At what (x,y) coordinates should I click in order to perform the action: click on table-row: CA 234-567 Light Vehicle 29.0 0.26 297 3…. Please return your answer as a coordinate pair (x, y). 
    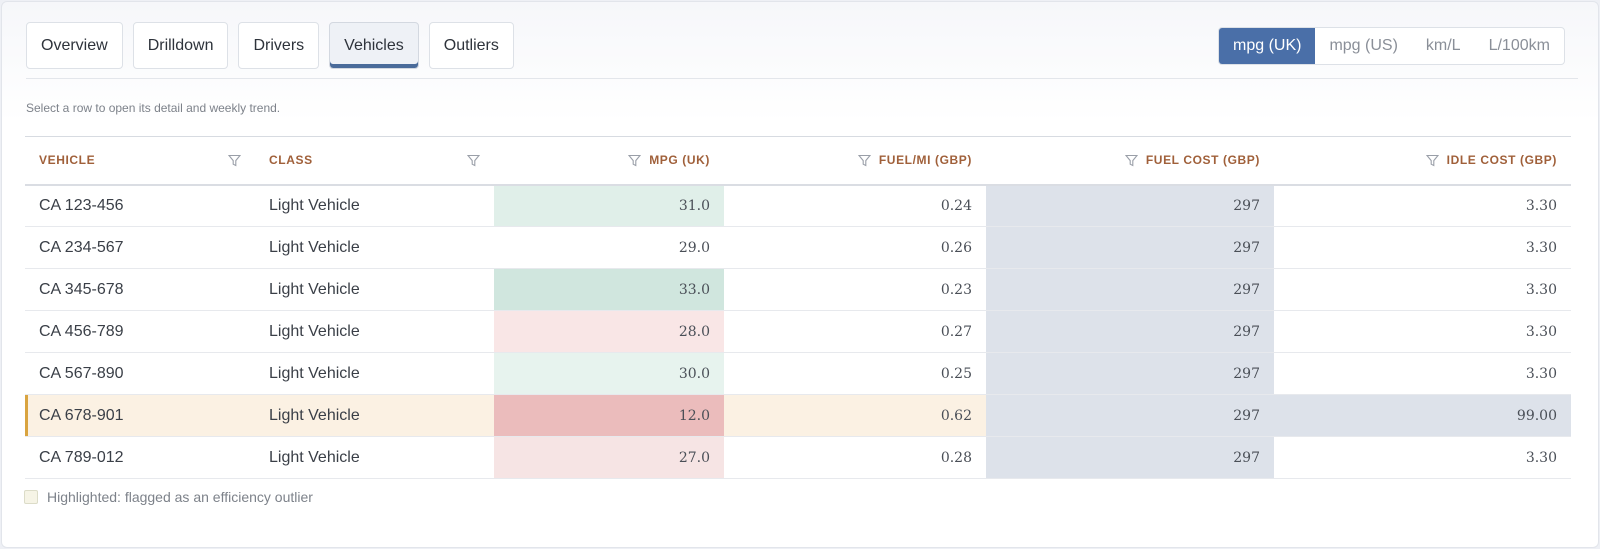
    Looking at the image, I should click on (798, 247).